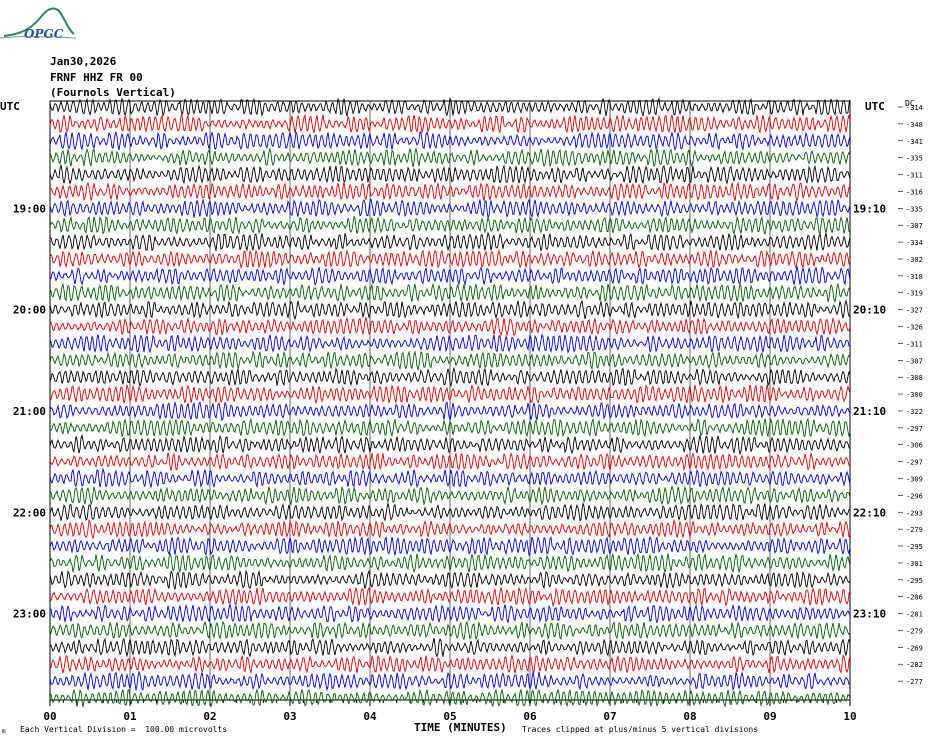  What do you see at coordinates (914, 682) in the screenshot?
I see `dc-offset-label: -277` at bounding box center [914, 682].